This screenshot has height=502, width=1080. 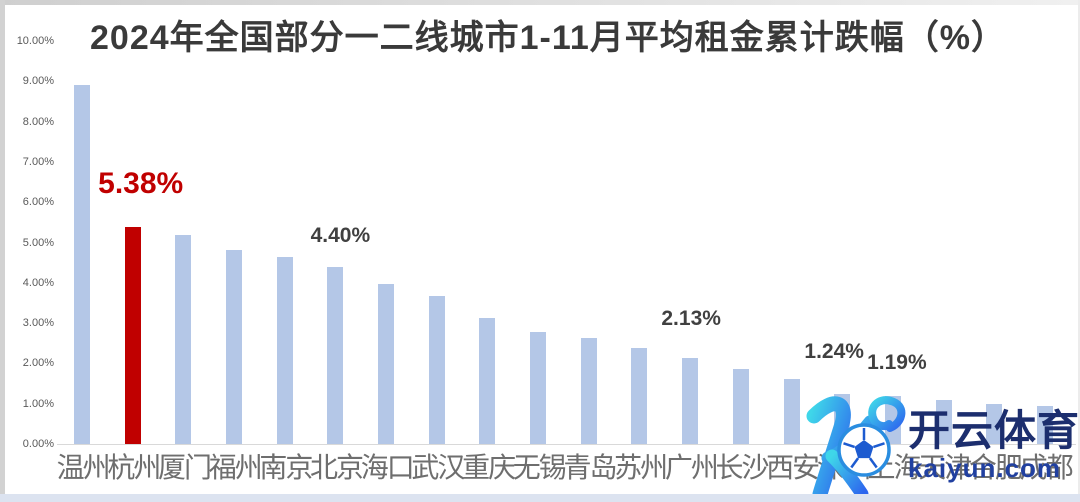 I want to click on y-tick-label: 5.00%, so click(x=38, y=242).